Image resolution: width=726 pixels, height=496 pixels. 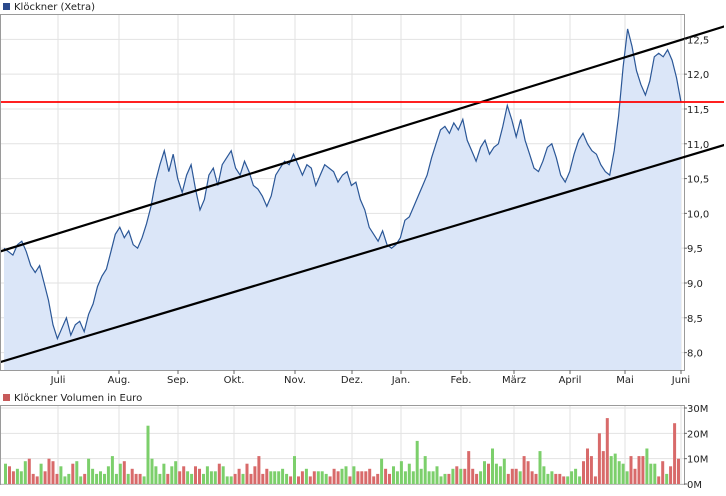 What do you see at coordinates (698, 180) in the screenshot?
I see `price-y-tick-label: 10,5` at bounding box center [698, 180].